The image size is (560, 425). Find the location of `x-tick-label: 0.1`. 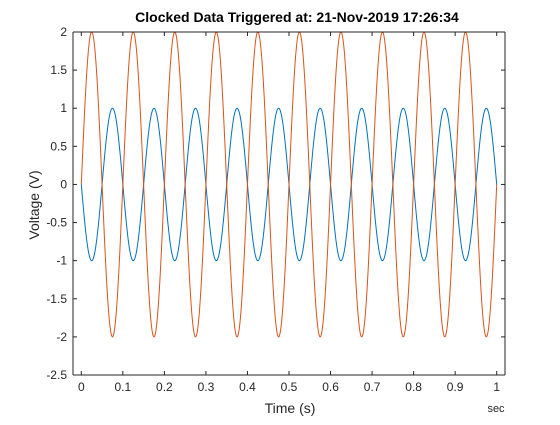

x-tick-label: 0.1 is located at coordinates (123, 387).